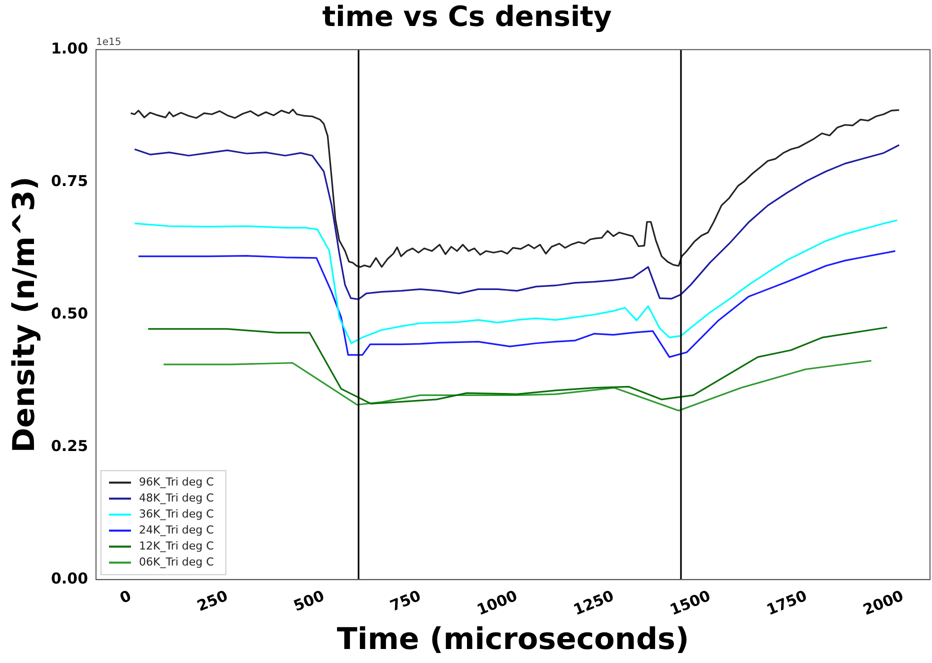  What do you see at coordinates (176, 546) in the screenshot?
I see `legend-label: 12K_Tri deg C` at bounding box center [176, 546].